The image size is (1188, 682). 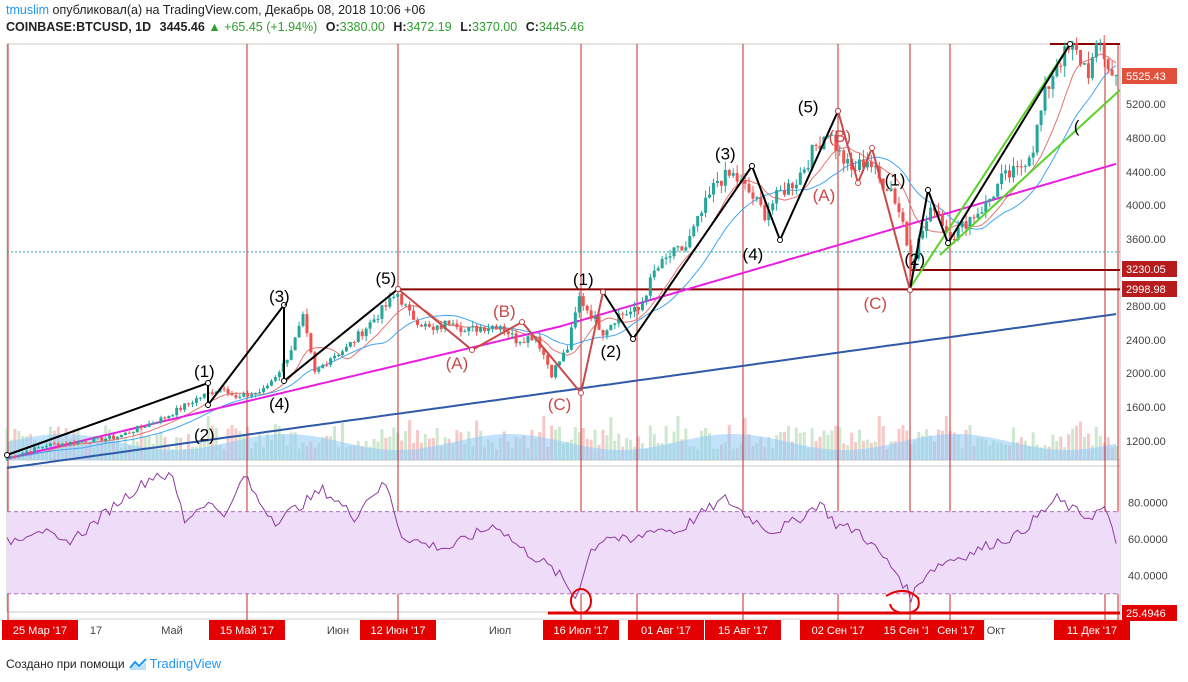 What do you see at coordinates (185, 663) in the screenshot?
I see `tradingview-brand: TradingView` at bounding box center [185, 663].